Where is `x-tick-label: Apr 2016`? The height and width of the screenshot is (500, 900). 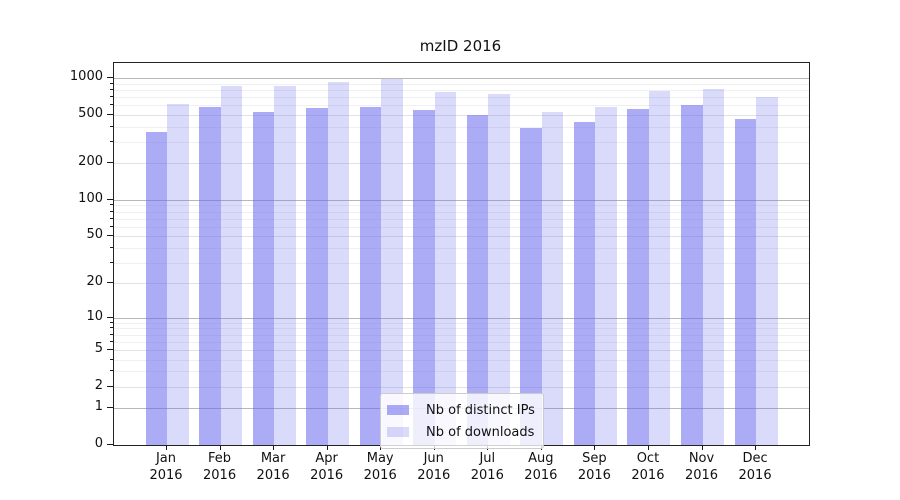 x-tick-label: Apr 2016 is located at coordinates (327, 467).